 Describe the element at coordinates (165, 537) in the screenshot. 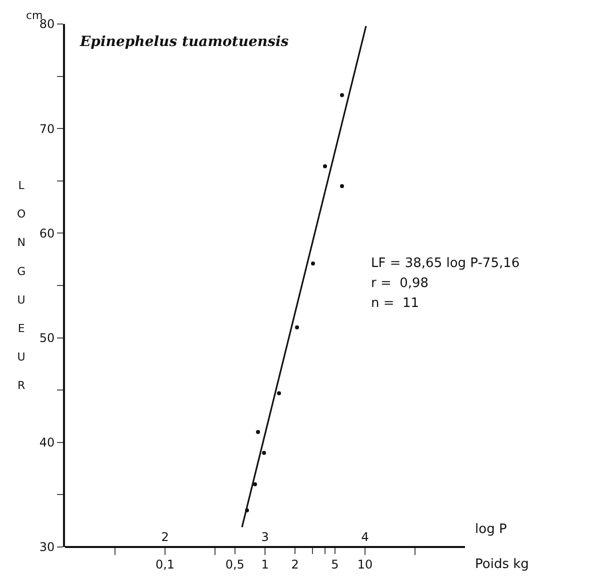

I see `x-tick-label: 2` at that location.